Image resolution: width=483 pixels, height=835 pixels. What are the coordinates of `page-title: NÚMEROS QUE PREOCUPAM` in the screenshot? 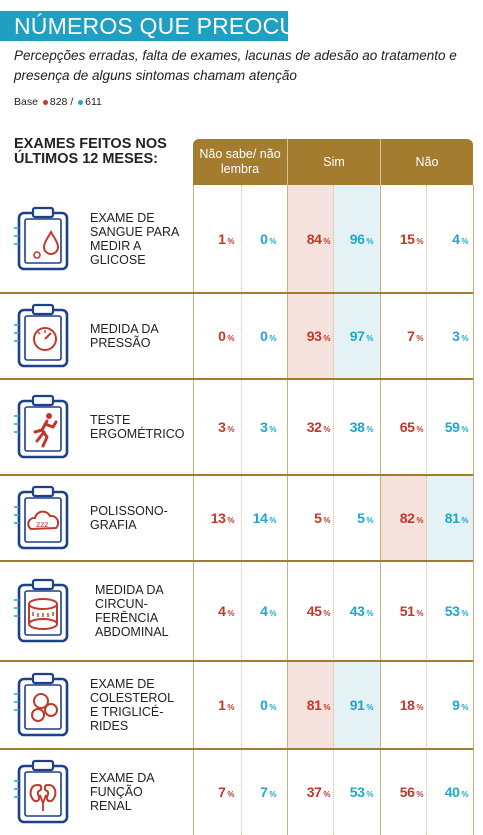 It's located at (179, 26).